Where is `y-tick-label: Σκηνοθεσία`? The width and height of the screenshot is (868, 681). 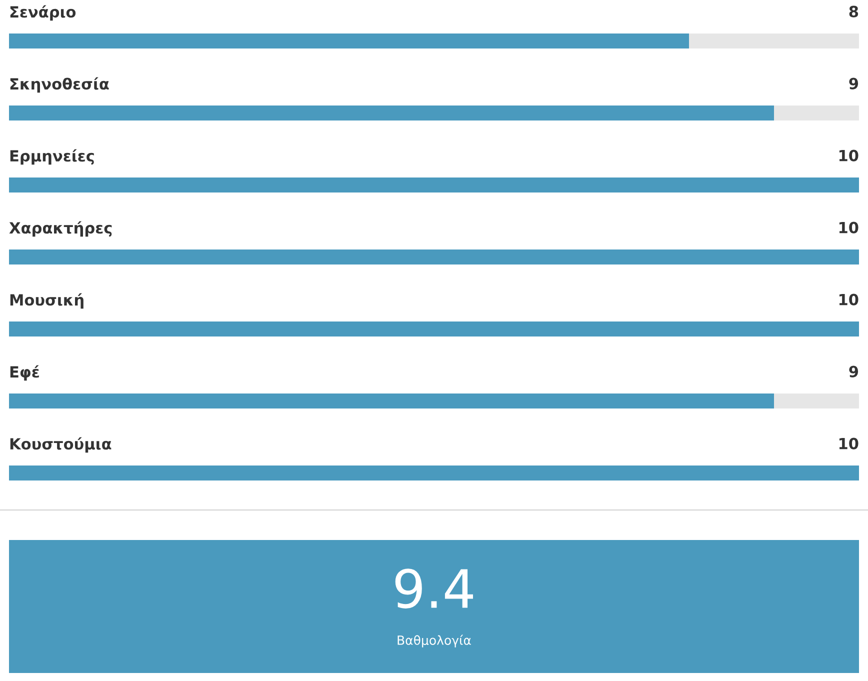
y-tick-label: Σκηνοθεσία is located at coordinates (59, 85).